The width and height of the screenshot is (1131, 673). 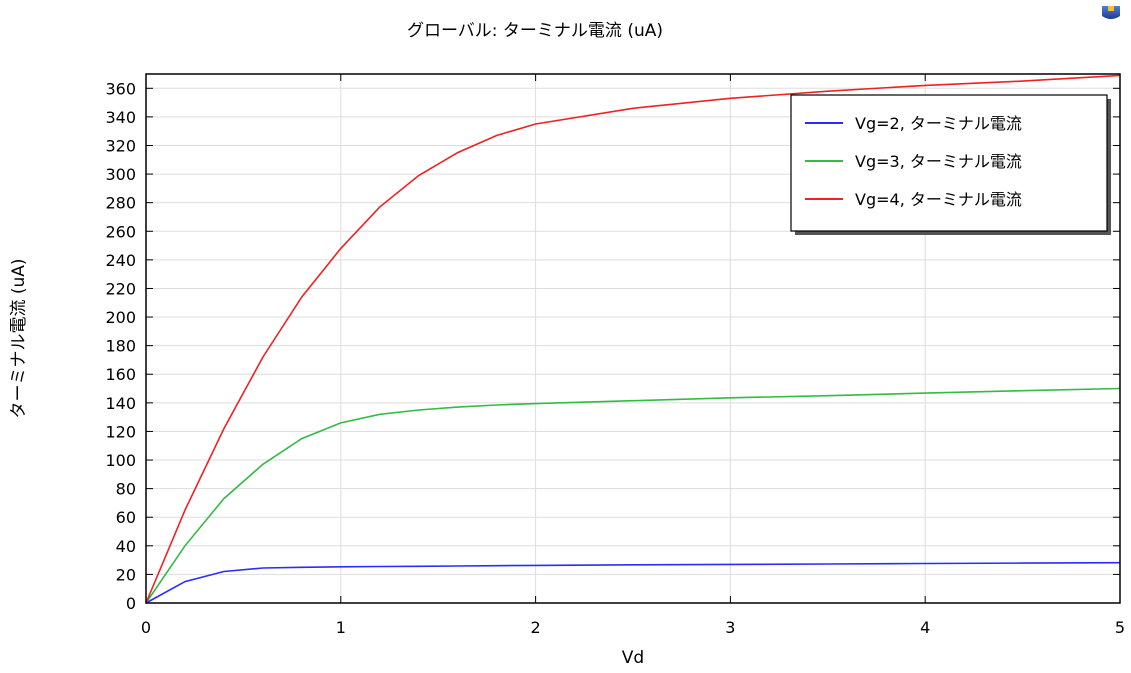 I want to click on y-tick-label: 280, so click(x=120, y=203).